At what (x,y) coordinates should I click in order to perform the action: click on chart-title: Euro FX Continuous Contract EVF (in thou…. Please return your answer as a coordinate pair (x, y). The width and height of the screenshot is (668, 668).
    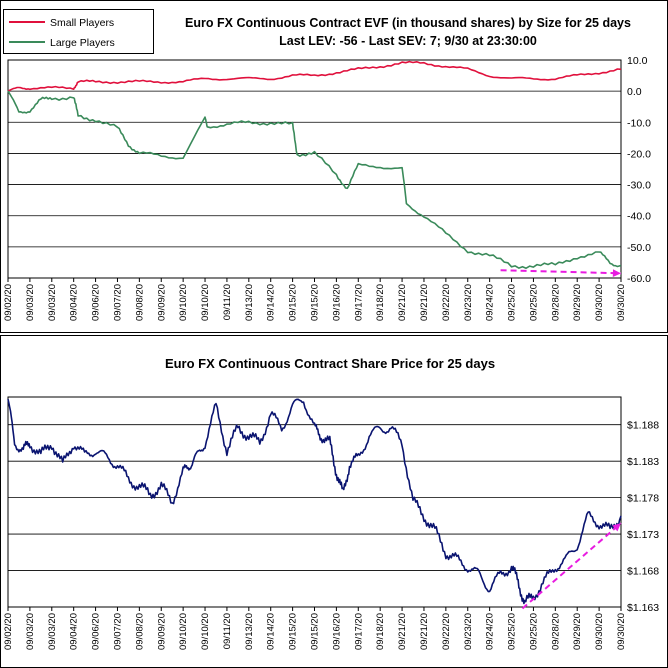
    Looking at the image, I should click on (408, 23).